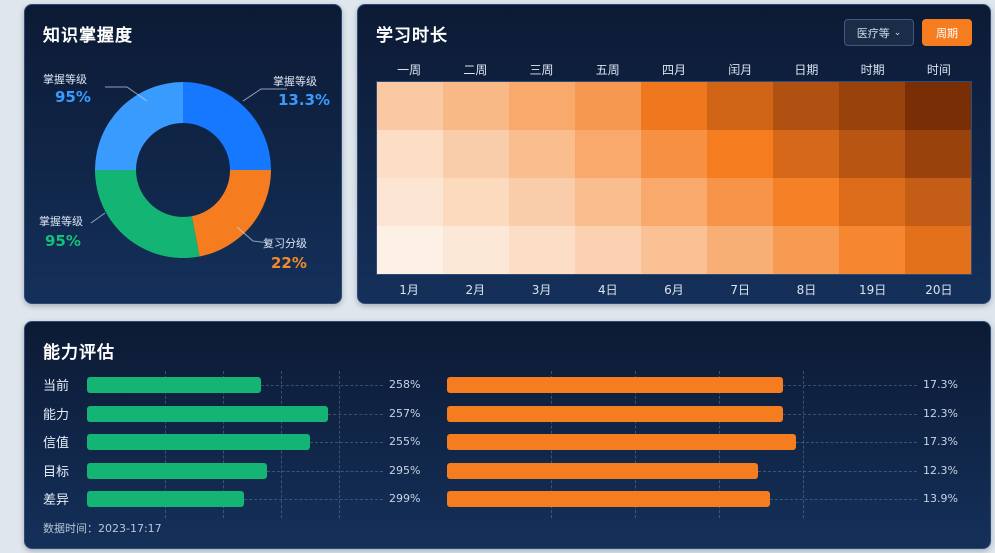  I want to click on period-select: 医疗等 ⌄, so click(879, 32).